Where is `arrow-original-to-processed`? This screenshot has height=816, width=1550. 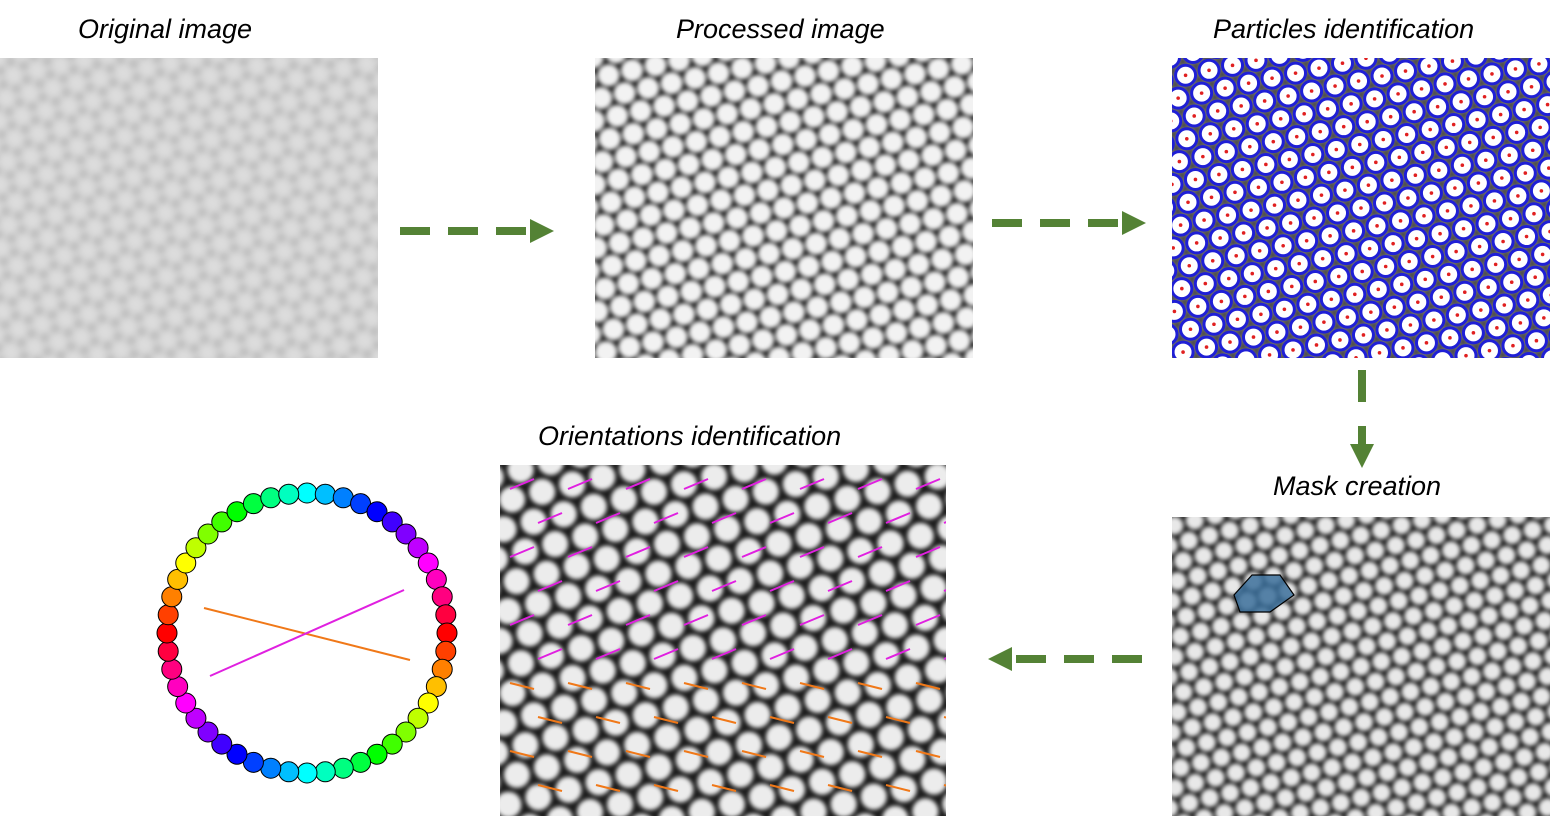
arrow-original-to-processed is located at coordinates (478, 231).